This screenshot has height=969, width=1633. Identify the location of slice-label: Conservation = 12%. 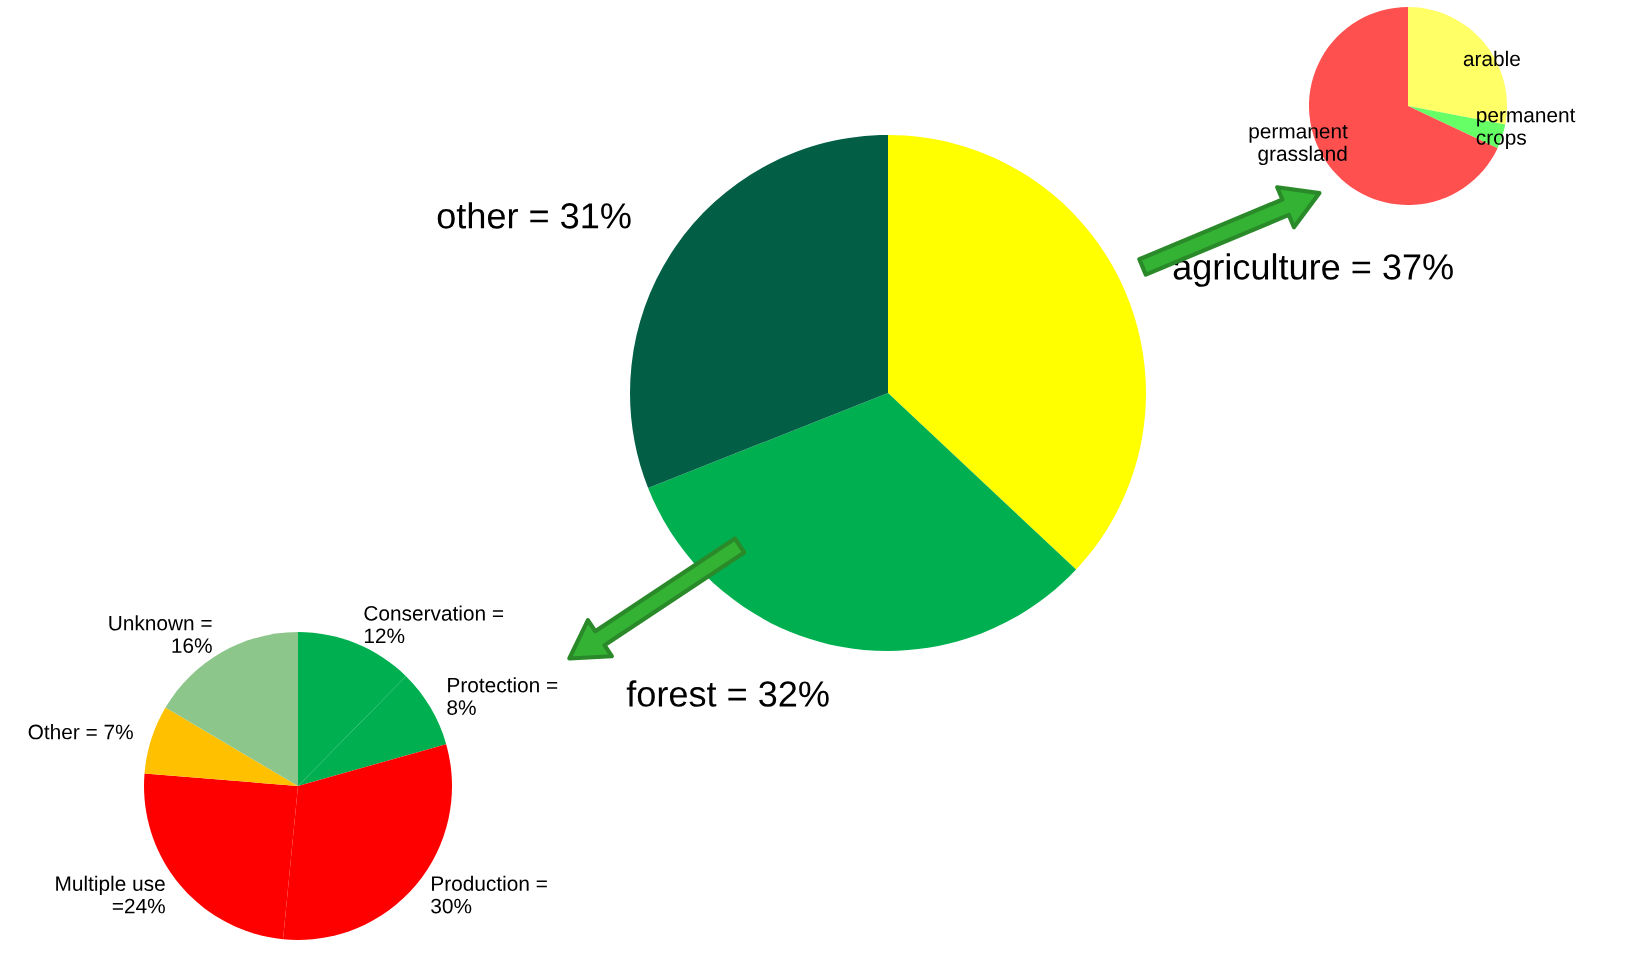
(434, 624).